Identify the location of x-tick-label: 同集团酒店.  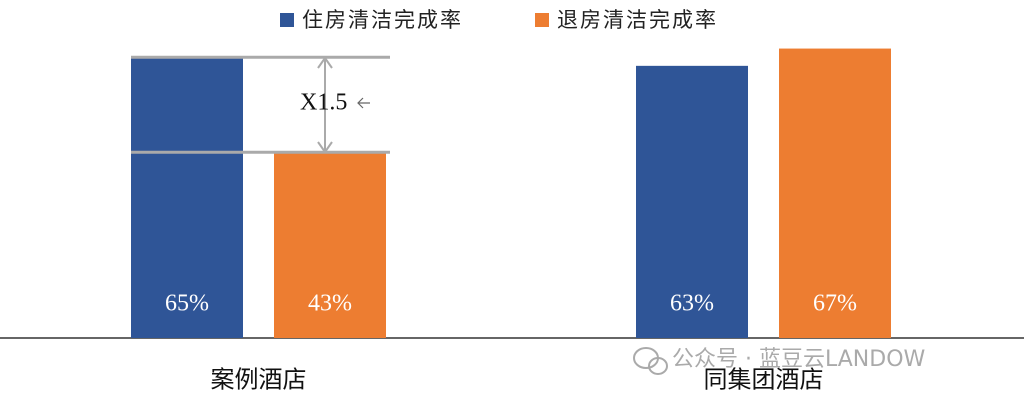
(764, 380).